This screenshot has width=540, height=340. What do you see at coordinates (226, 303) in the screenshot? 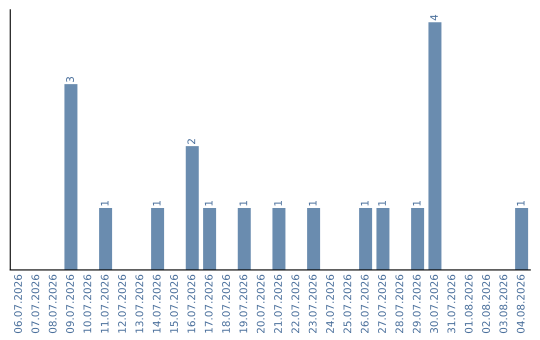
I see `x-tick-label: 18.07.2026` at bounding box center [226, 303].